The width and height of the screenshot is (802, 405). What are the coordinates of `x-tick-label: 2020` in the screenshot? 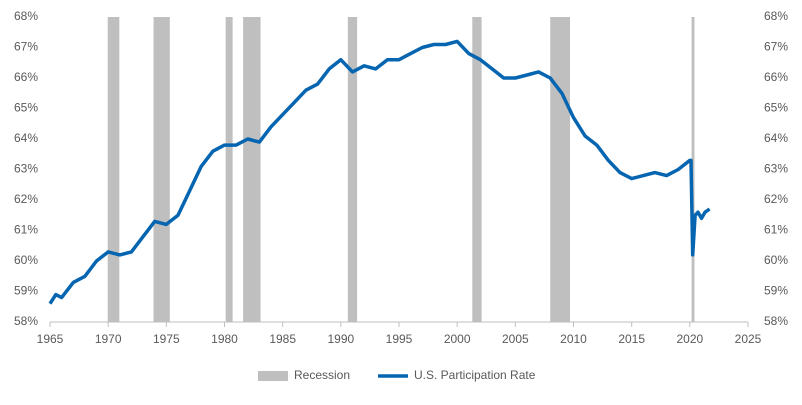 It's located at (689, 339).